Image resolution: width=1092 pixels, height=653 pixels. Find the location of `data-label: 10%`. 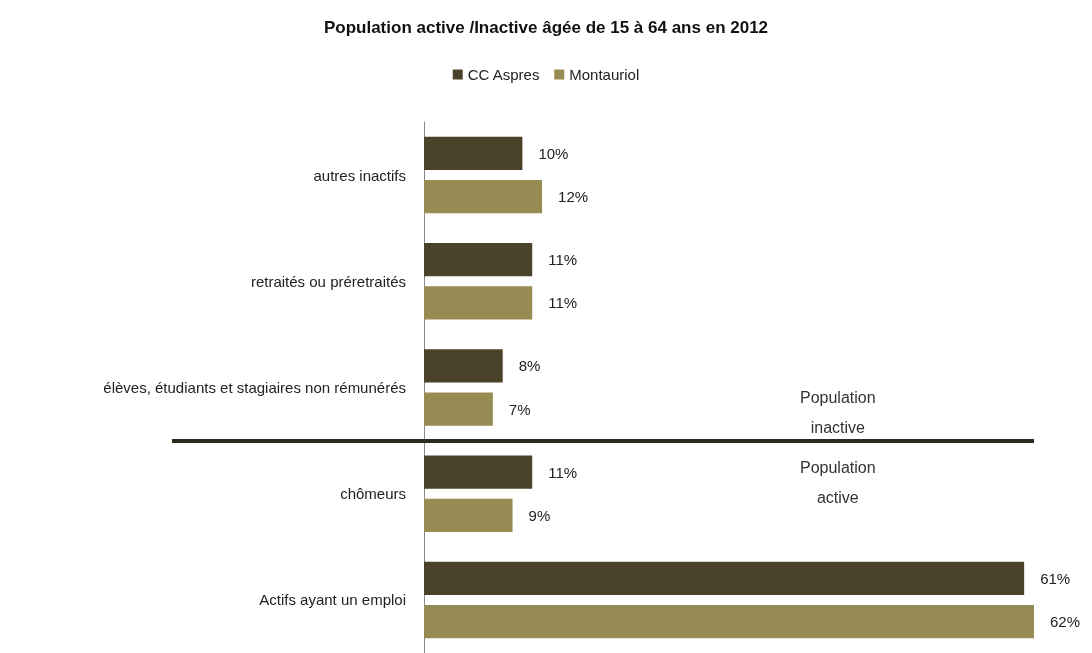

data-label: 10% is located at coordinates (553, 153).